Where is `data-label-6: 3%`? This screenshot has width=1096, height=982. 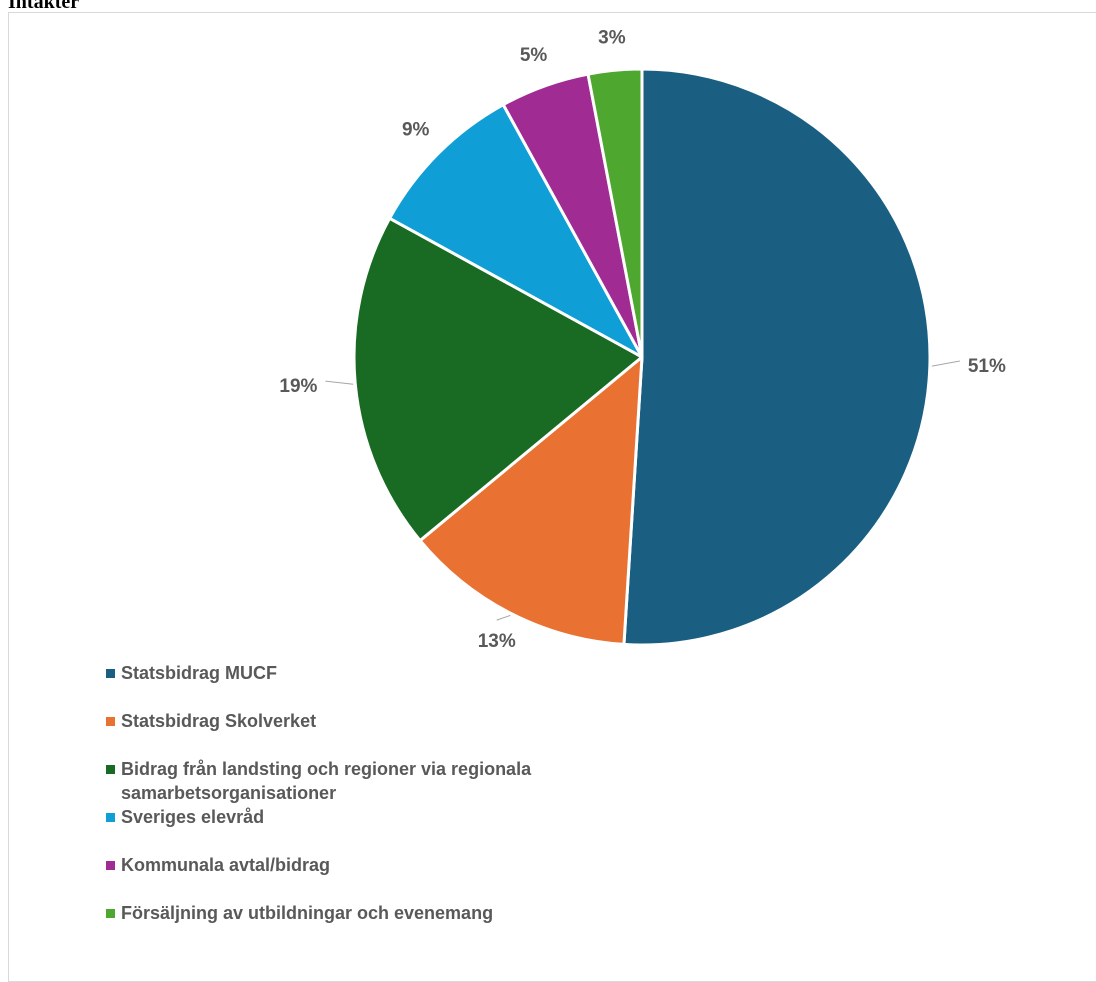 data-label-6: 3% is located at coordinates (612, 37).